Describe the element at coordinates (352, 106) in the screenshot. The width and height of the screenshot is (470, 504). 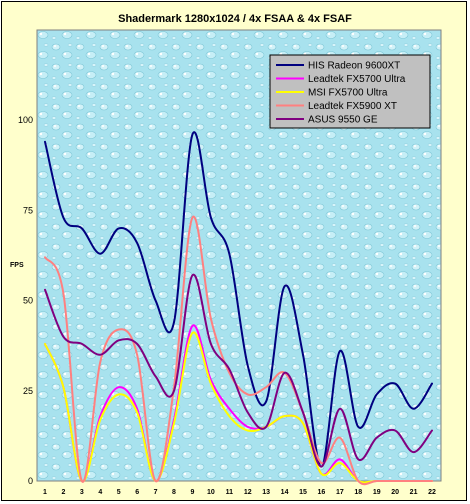
I see `legend-label: Leadtek FX5900 XT` at that location.